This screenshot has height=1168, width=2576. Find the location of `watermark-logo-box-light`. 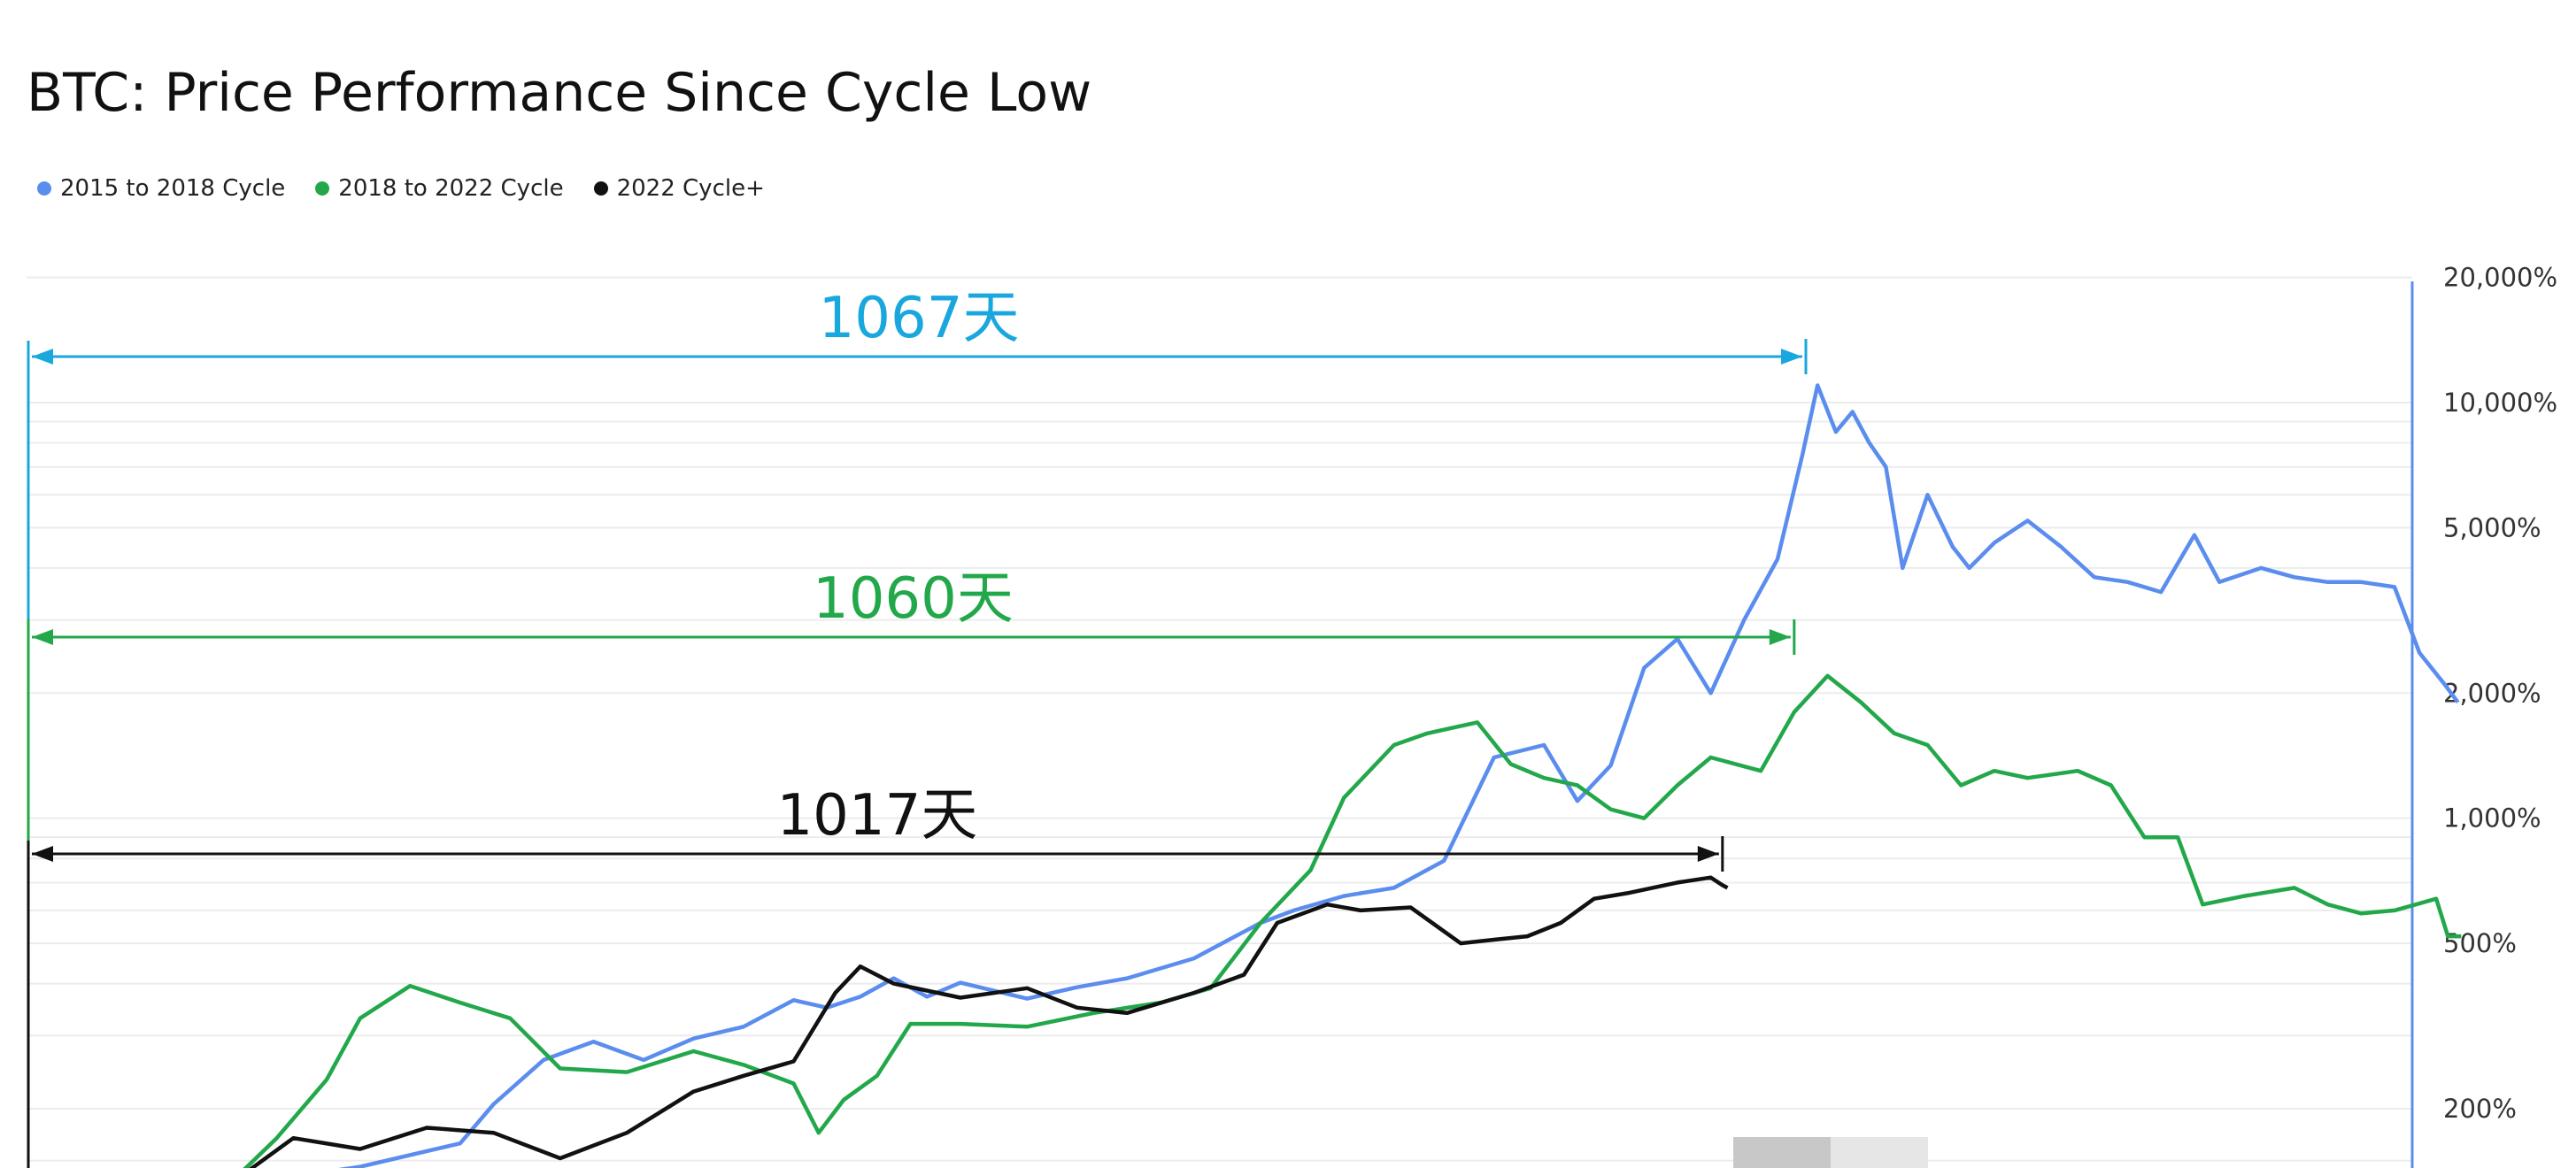

watermark-logo-box-light is located at coordinates (1879, 1152).